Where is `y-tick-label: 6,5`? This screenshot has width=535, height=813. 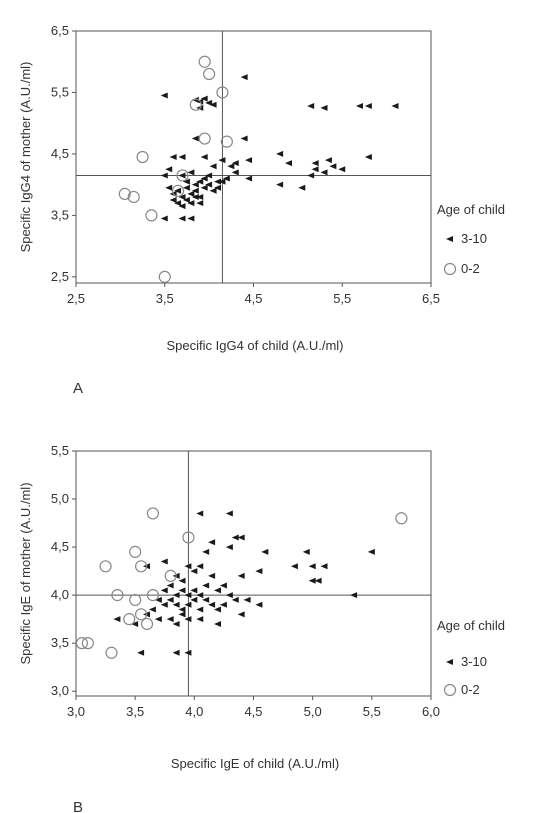 y-tick-label: 6,5 is located at coordinates (60, 30).